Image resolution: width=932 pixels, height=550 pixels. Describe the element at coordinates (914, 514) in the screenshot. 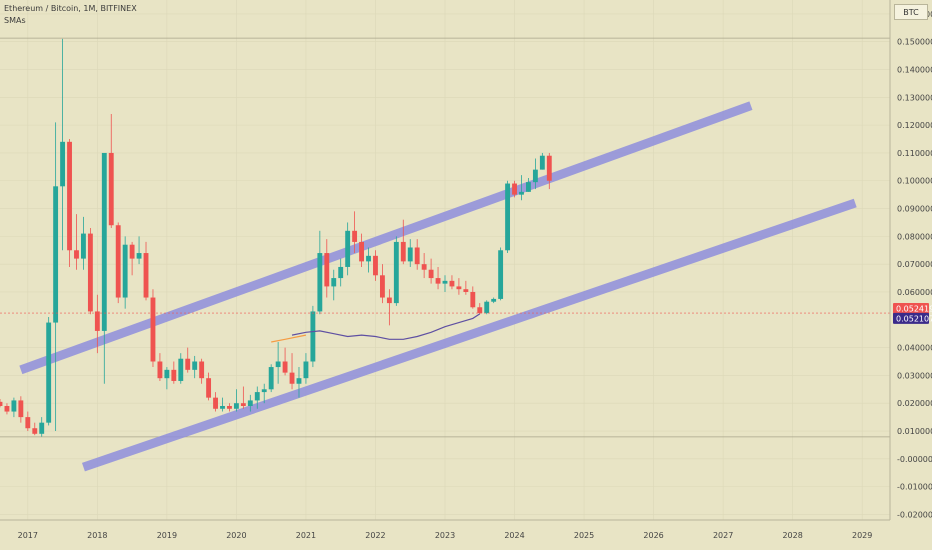

I see `price-tick-label: -0.020000` at that location.